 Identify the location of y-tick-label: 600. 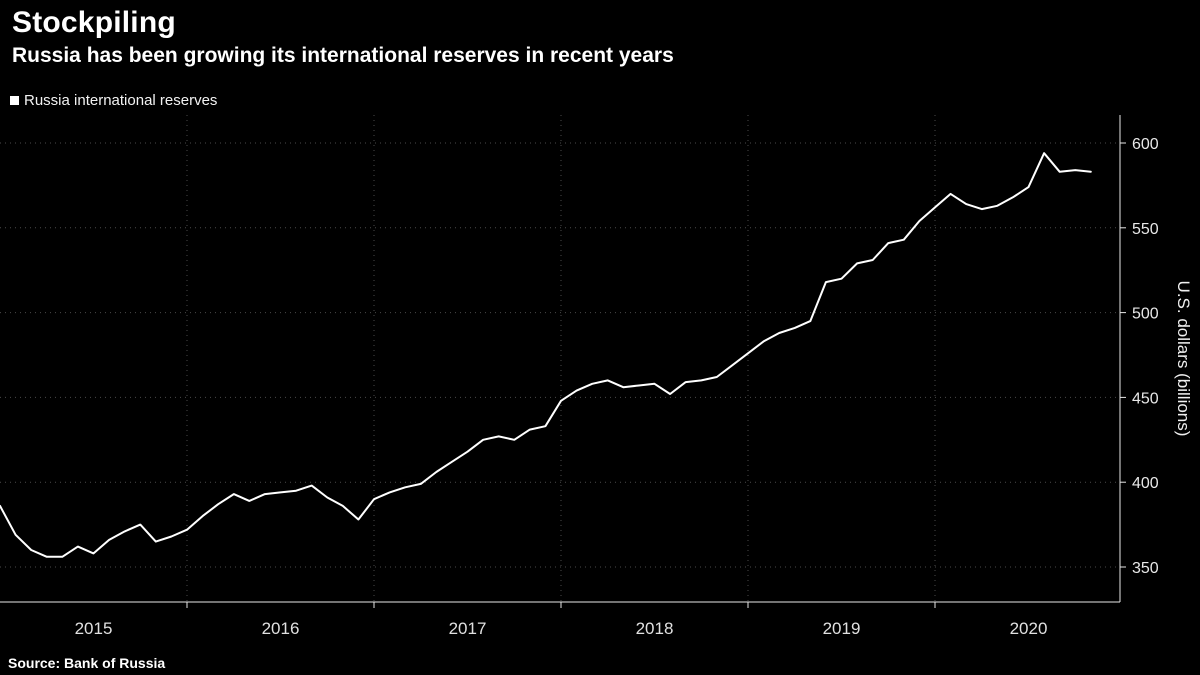
(1145, 144).